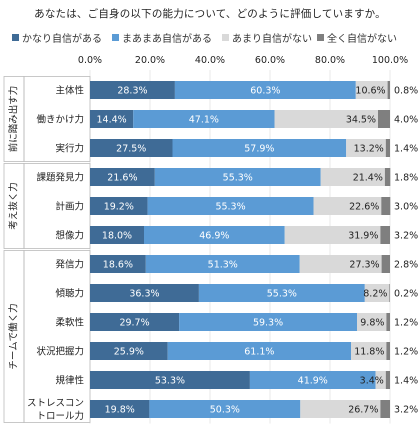  Describe the element at coordinates (210, 14) in the screenshot. I see `chart-title: あなたは、ご自身の以下の能力について、どのように評価していますか。` at that location.